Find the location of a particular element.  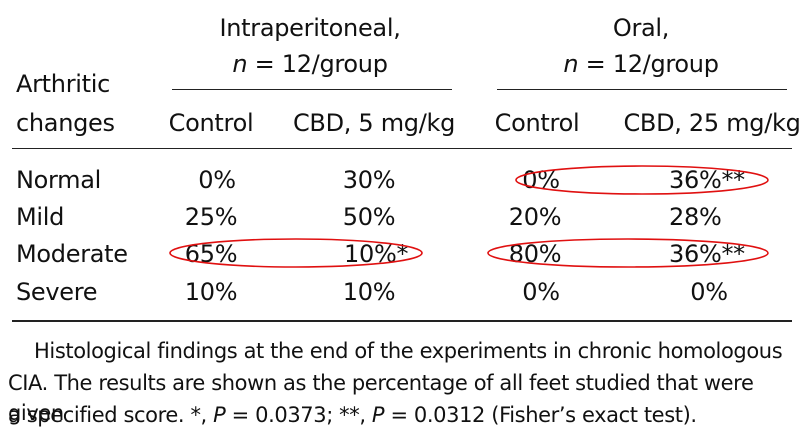

highlight-ellipse-moderate-ip is located at coordinates (296, 253).